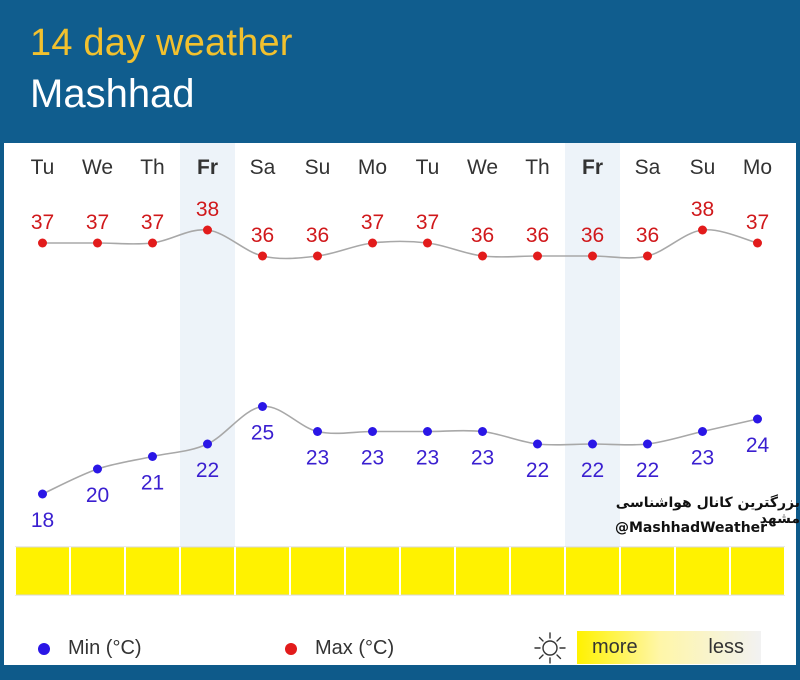  What do you see at coordinates (44, 648) in the screenshot?
I see `min-dot-icon` at bounding box center [44, 648].